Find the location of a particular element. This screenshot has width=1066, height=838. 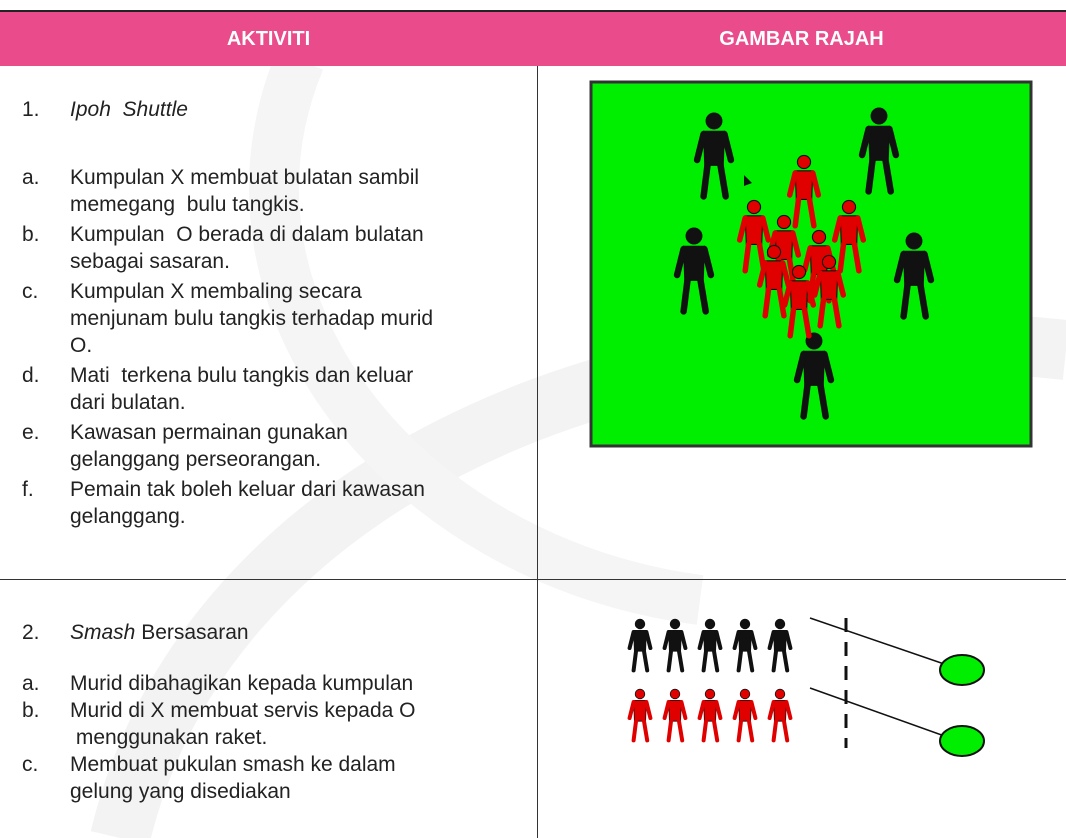

list-line: b. Kumpulan O berada di dalam bulatan is located at coordinates (260, 234).